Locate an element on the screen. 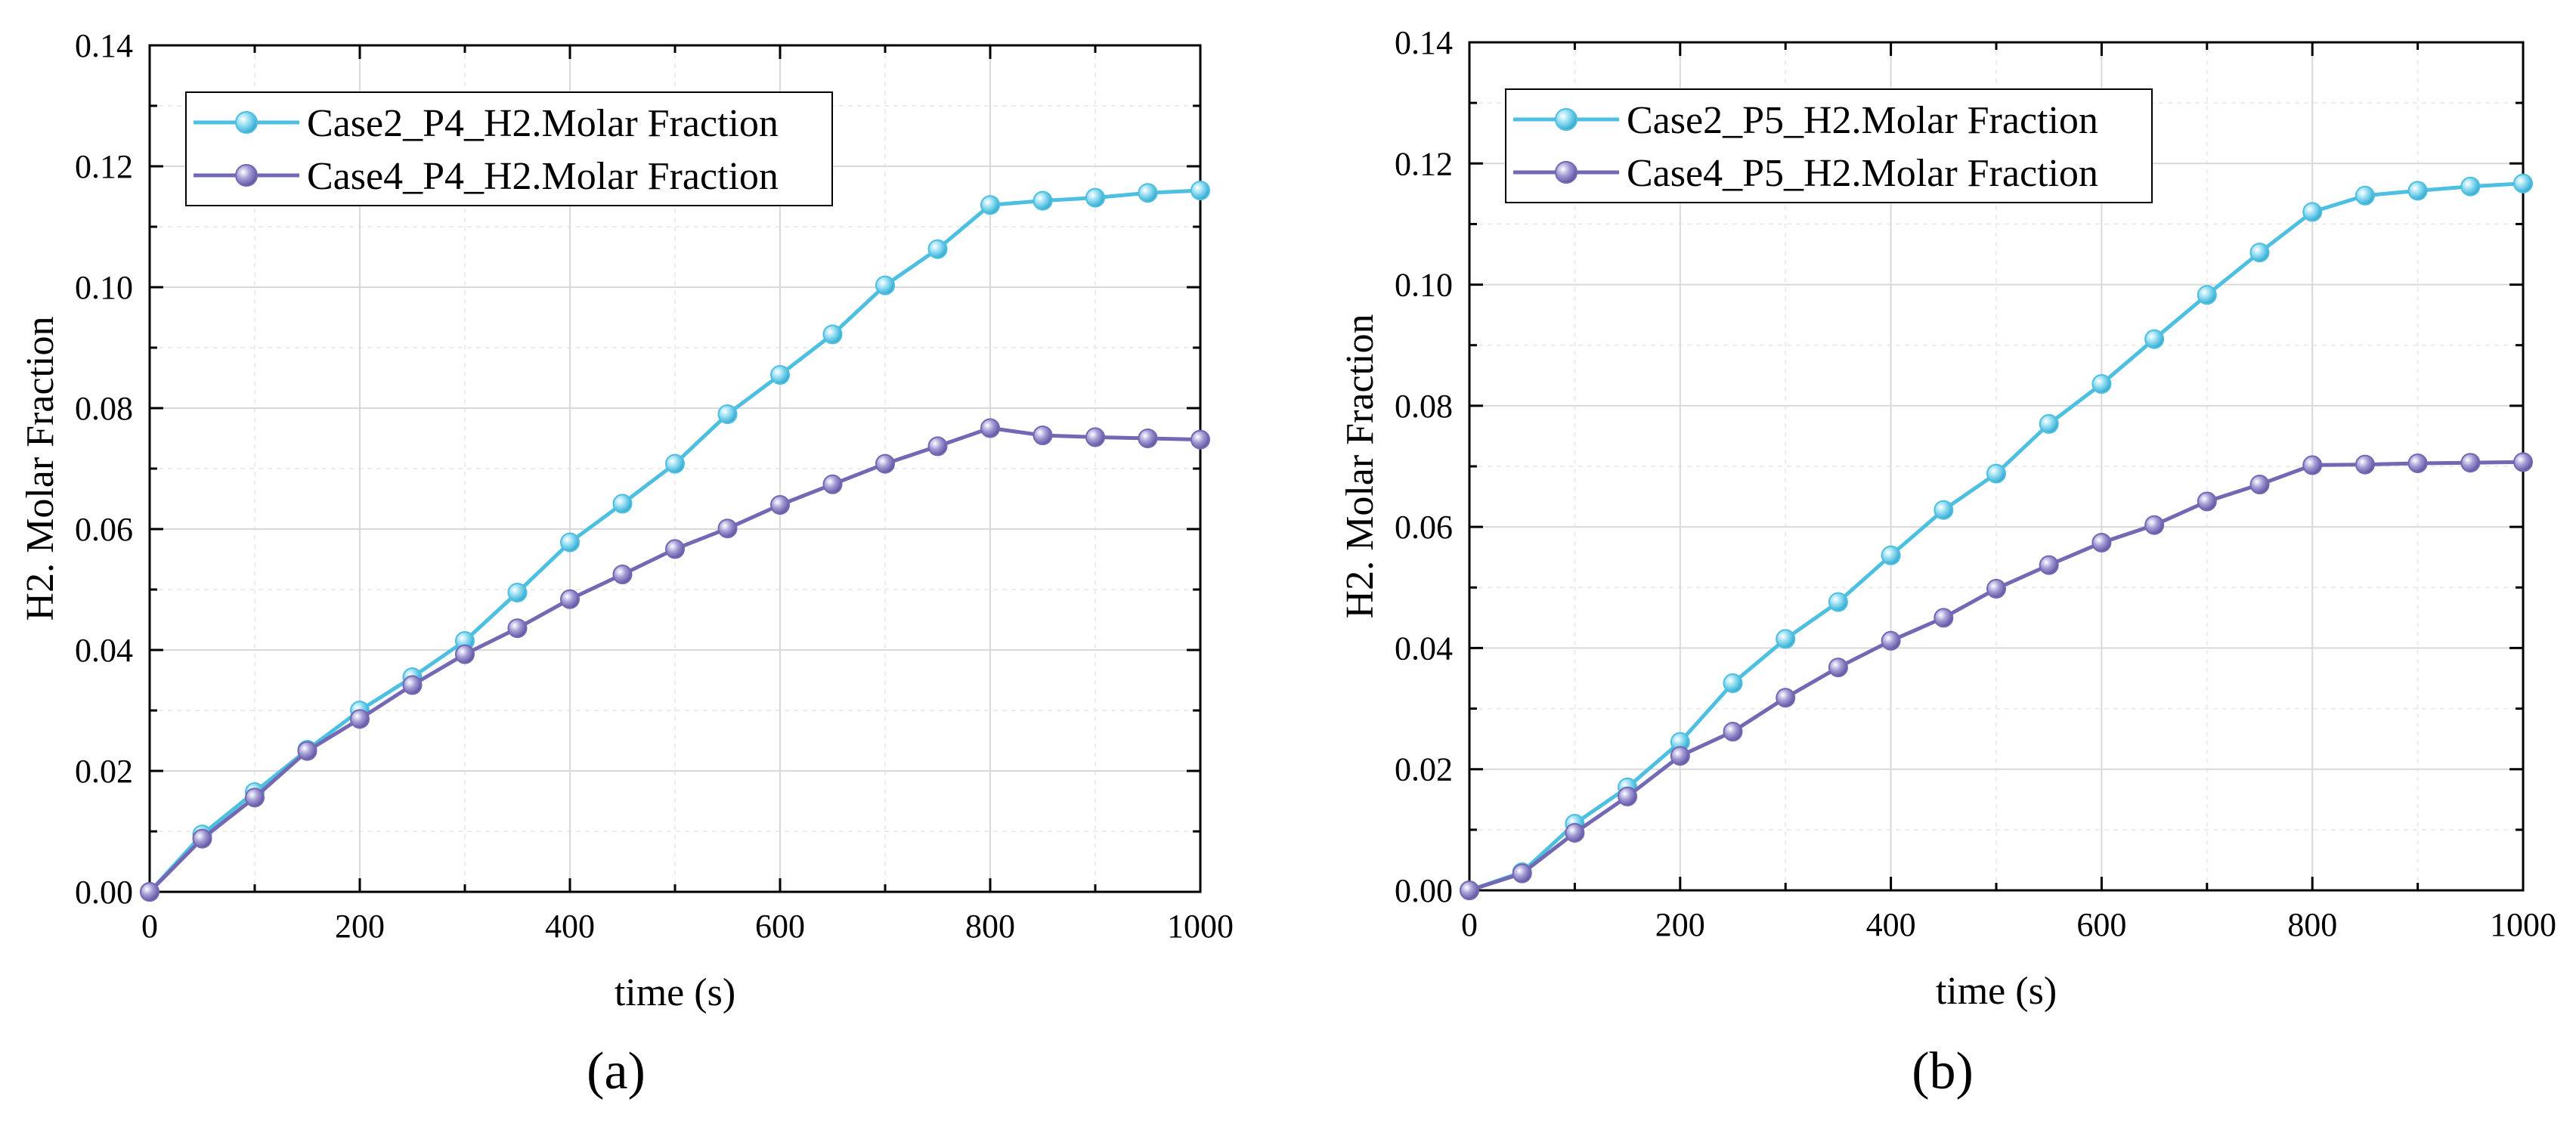 The width and height of the screenshot is (2576, 1139). legend-entry-1: Case2_P4_H2.Molar Fraction is located at coordinates (543, 124).